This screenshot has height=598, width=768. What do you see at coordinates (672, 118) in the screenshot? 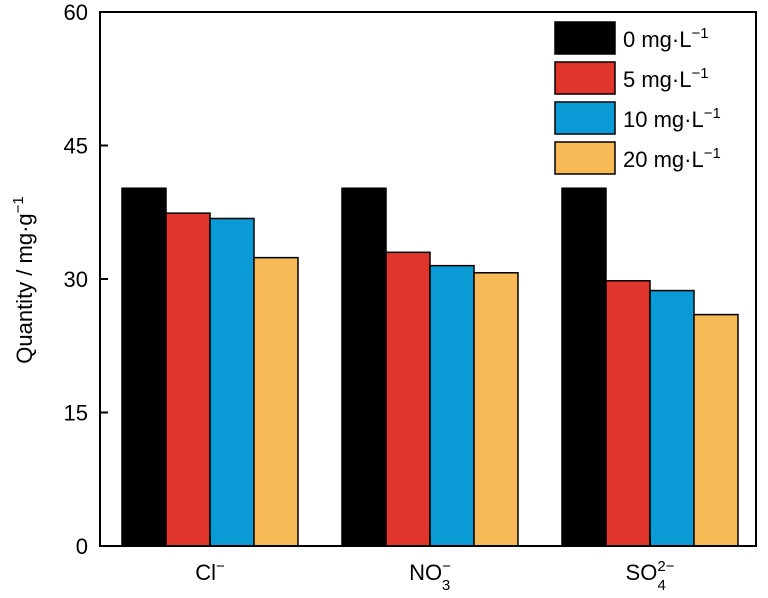
I see `legend-label-2: 10 mg·L−1` at bounding box center [672, 118].